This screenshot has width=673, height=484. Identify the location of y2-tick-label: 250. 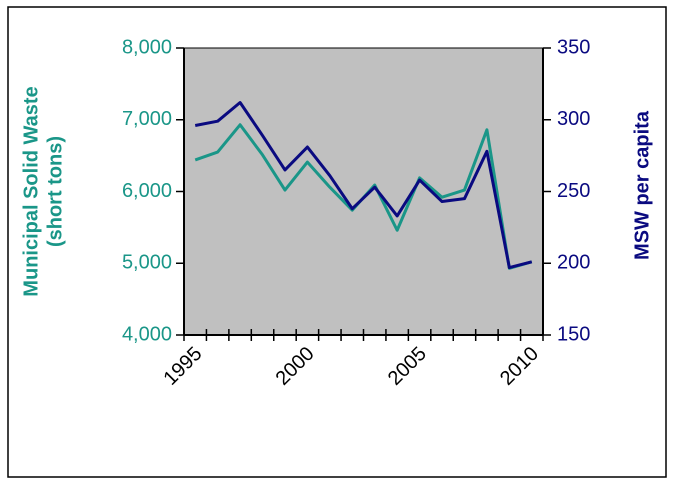
(573, 191).